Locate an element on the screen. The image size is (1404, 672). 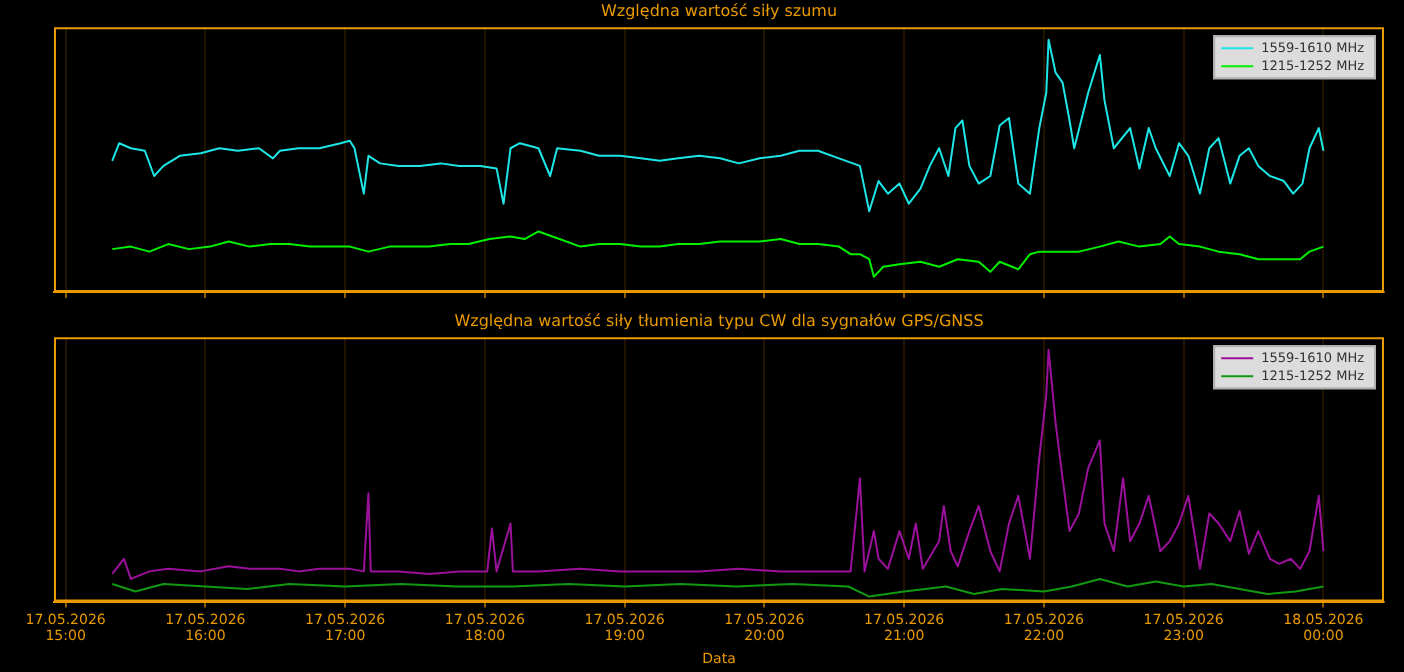
chart-title: Względna wartość siły szumu is located at coordinates (719, 10).